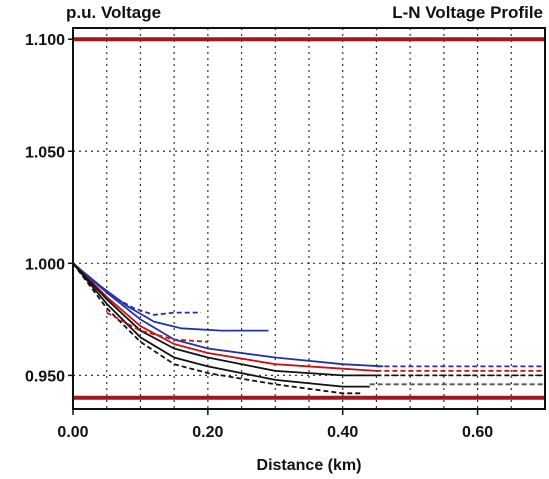  I want to click on y-tick-label: 0.950, so click(45, 376).